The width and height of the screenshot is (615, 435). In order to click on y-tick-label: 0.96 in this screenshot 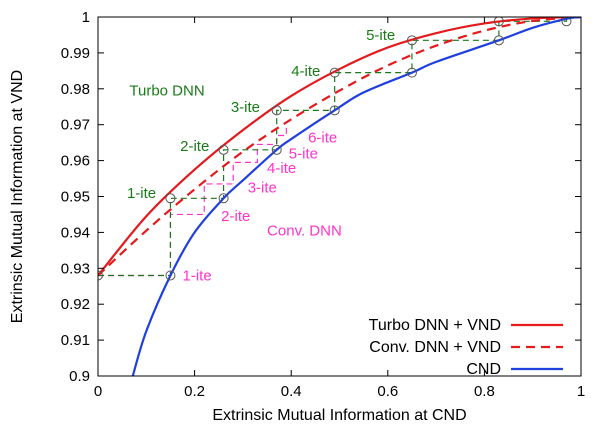, I will do `click(75, 161)`.